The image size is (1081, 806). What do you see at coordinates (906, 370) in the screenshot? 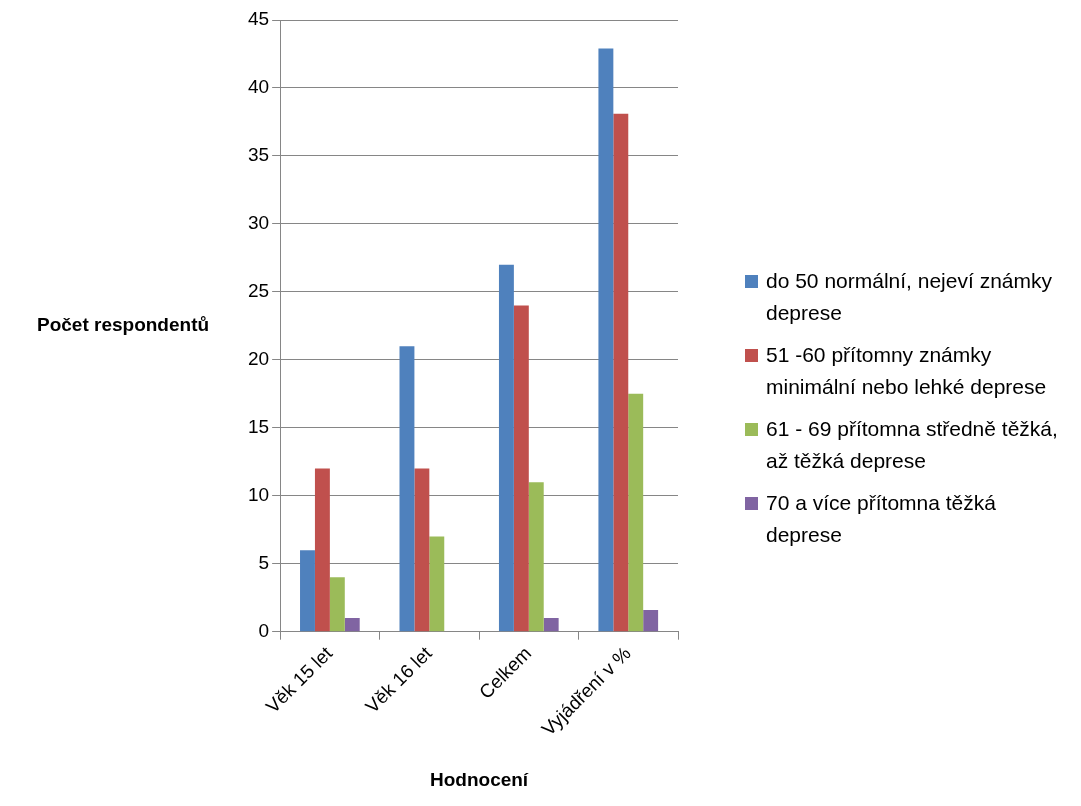
I see `legend-label: 51 -60 přítomny známky minimální nebo lehké deprese` at bounding box center [906, 370].